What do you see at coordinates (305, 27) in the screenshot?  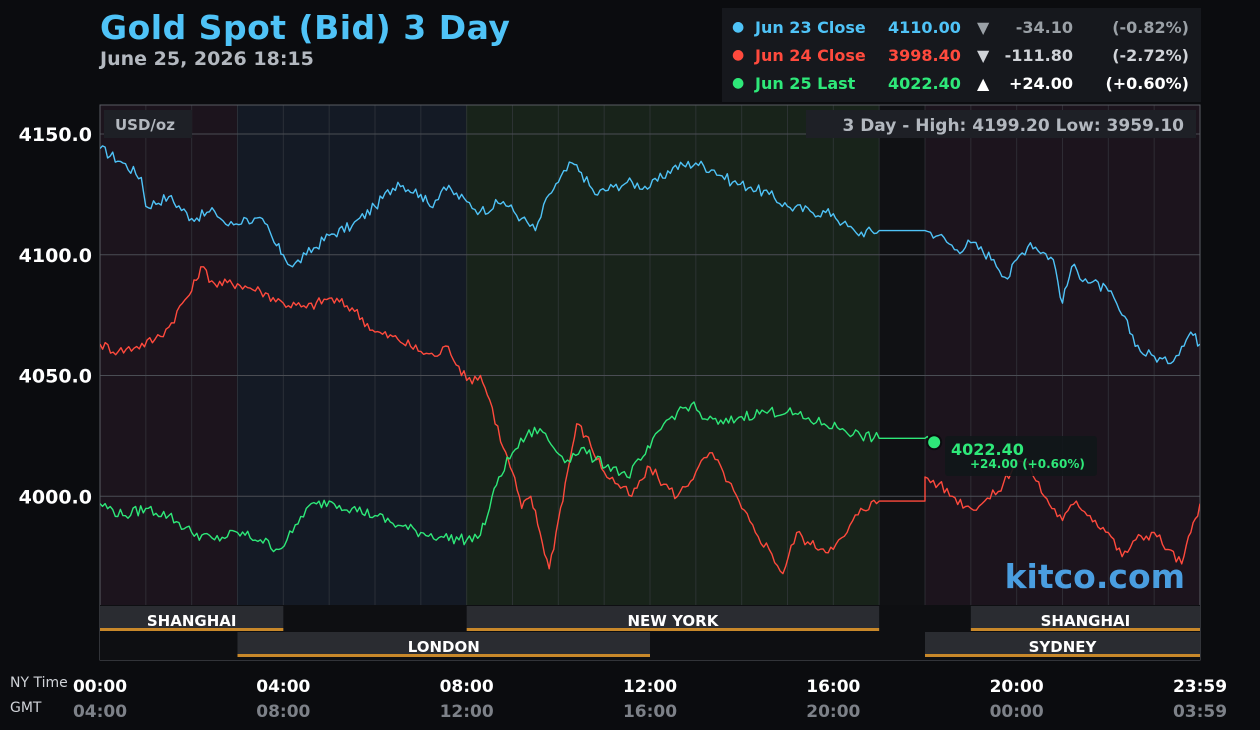 I see `chart-title: Gold Spot (Bid) 3 Day` at bounding box center [305, 27].